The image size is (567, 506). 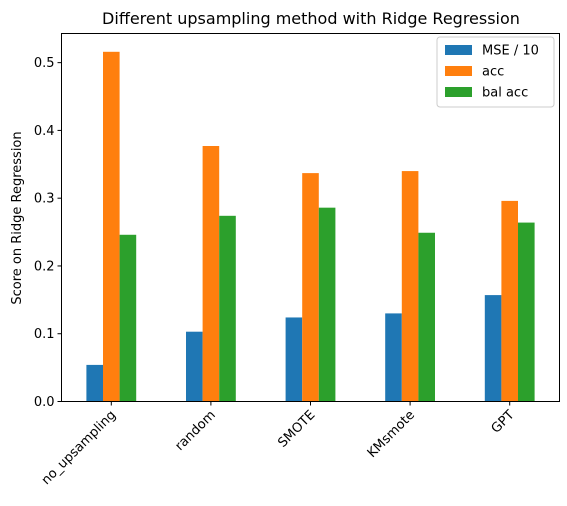 I want to click on legend-label-0: MSE / 10, so click(x=510, y=51).